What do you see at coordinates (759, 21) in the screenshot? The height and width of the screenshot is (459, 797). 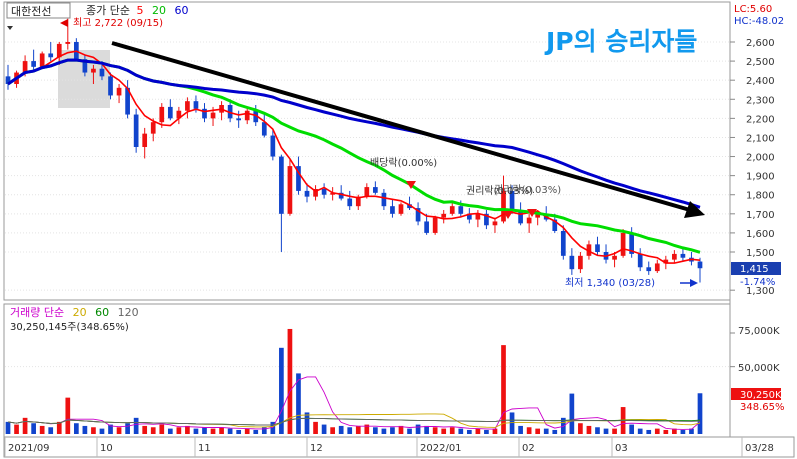 I see `hc-label: HC:-48.02` at bounding box center [759, 21].